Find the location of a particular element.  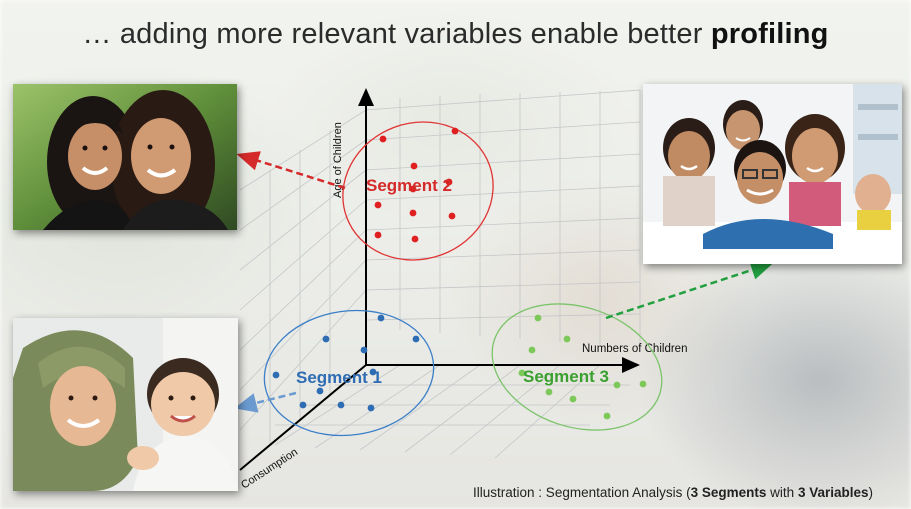

segment-3-label: Segment 3 is located at coordinates (566, 376).